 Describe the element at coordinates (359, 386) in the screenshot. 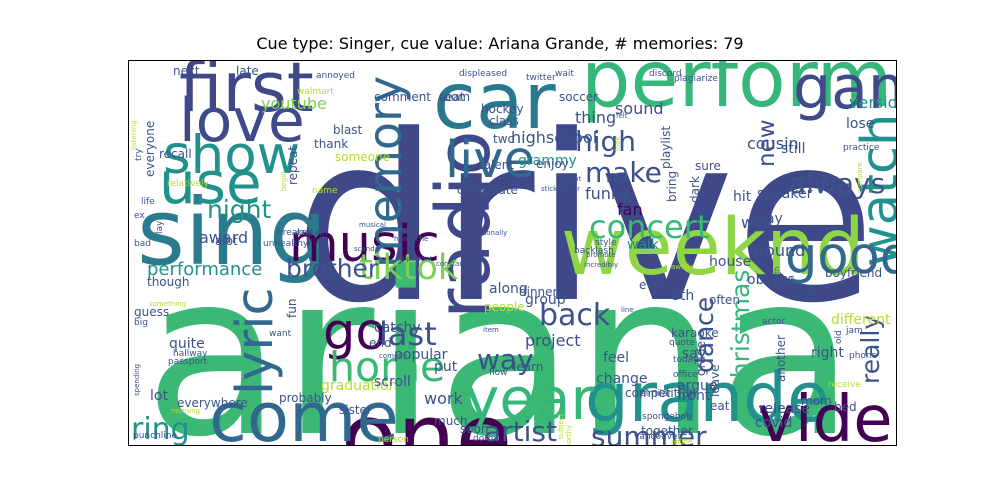

I see `word-graduation: graduation` at that location.